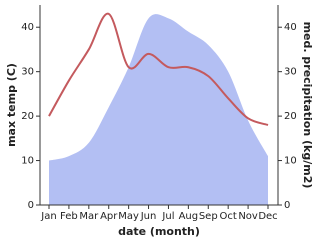 The image size is (320, 242). What do you see at coordinates (287, 205) in the screenshot?
I see `y2-tick-label: 0` at bounding box center [287, 205].